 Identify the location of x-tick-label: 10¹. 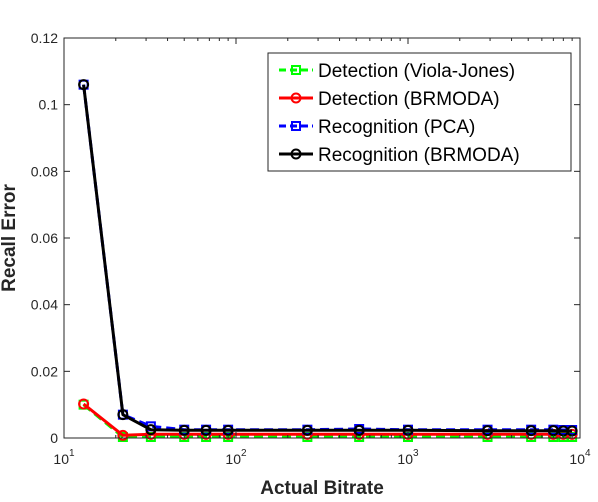
(64, 457).